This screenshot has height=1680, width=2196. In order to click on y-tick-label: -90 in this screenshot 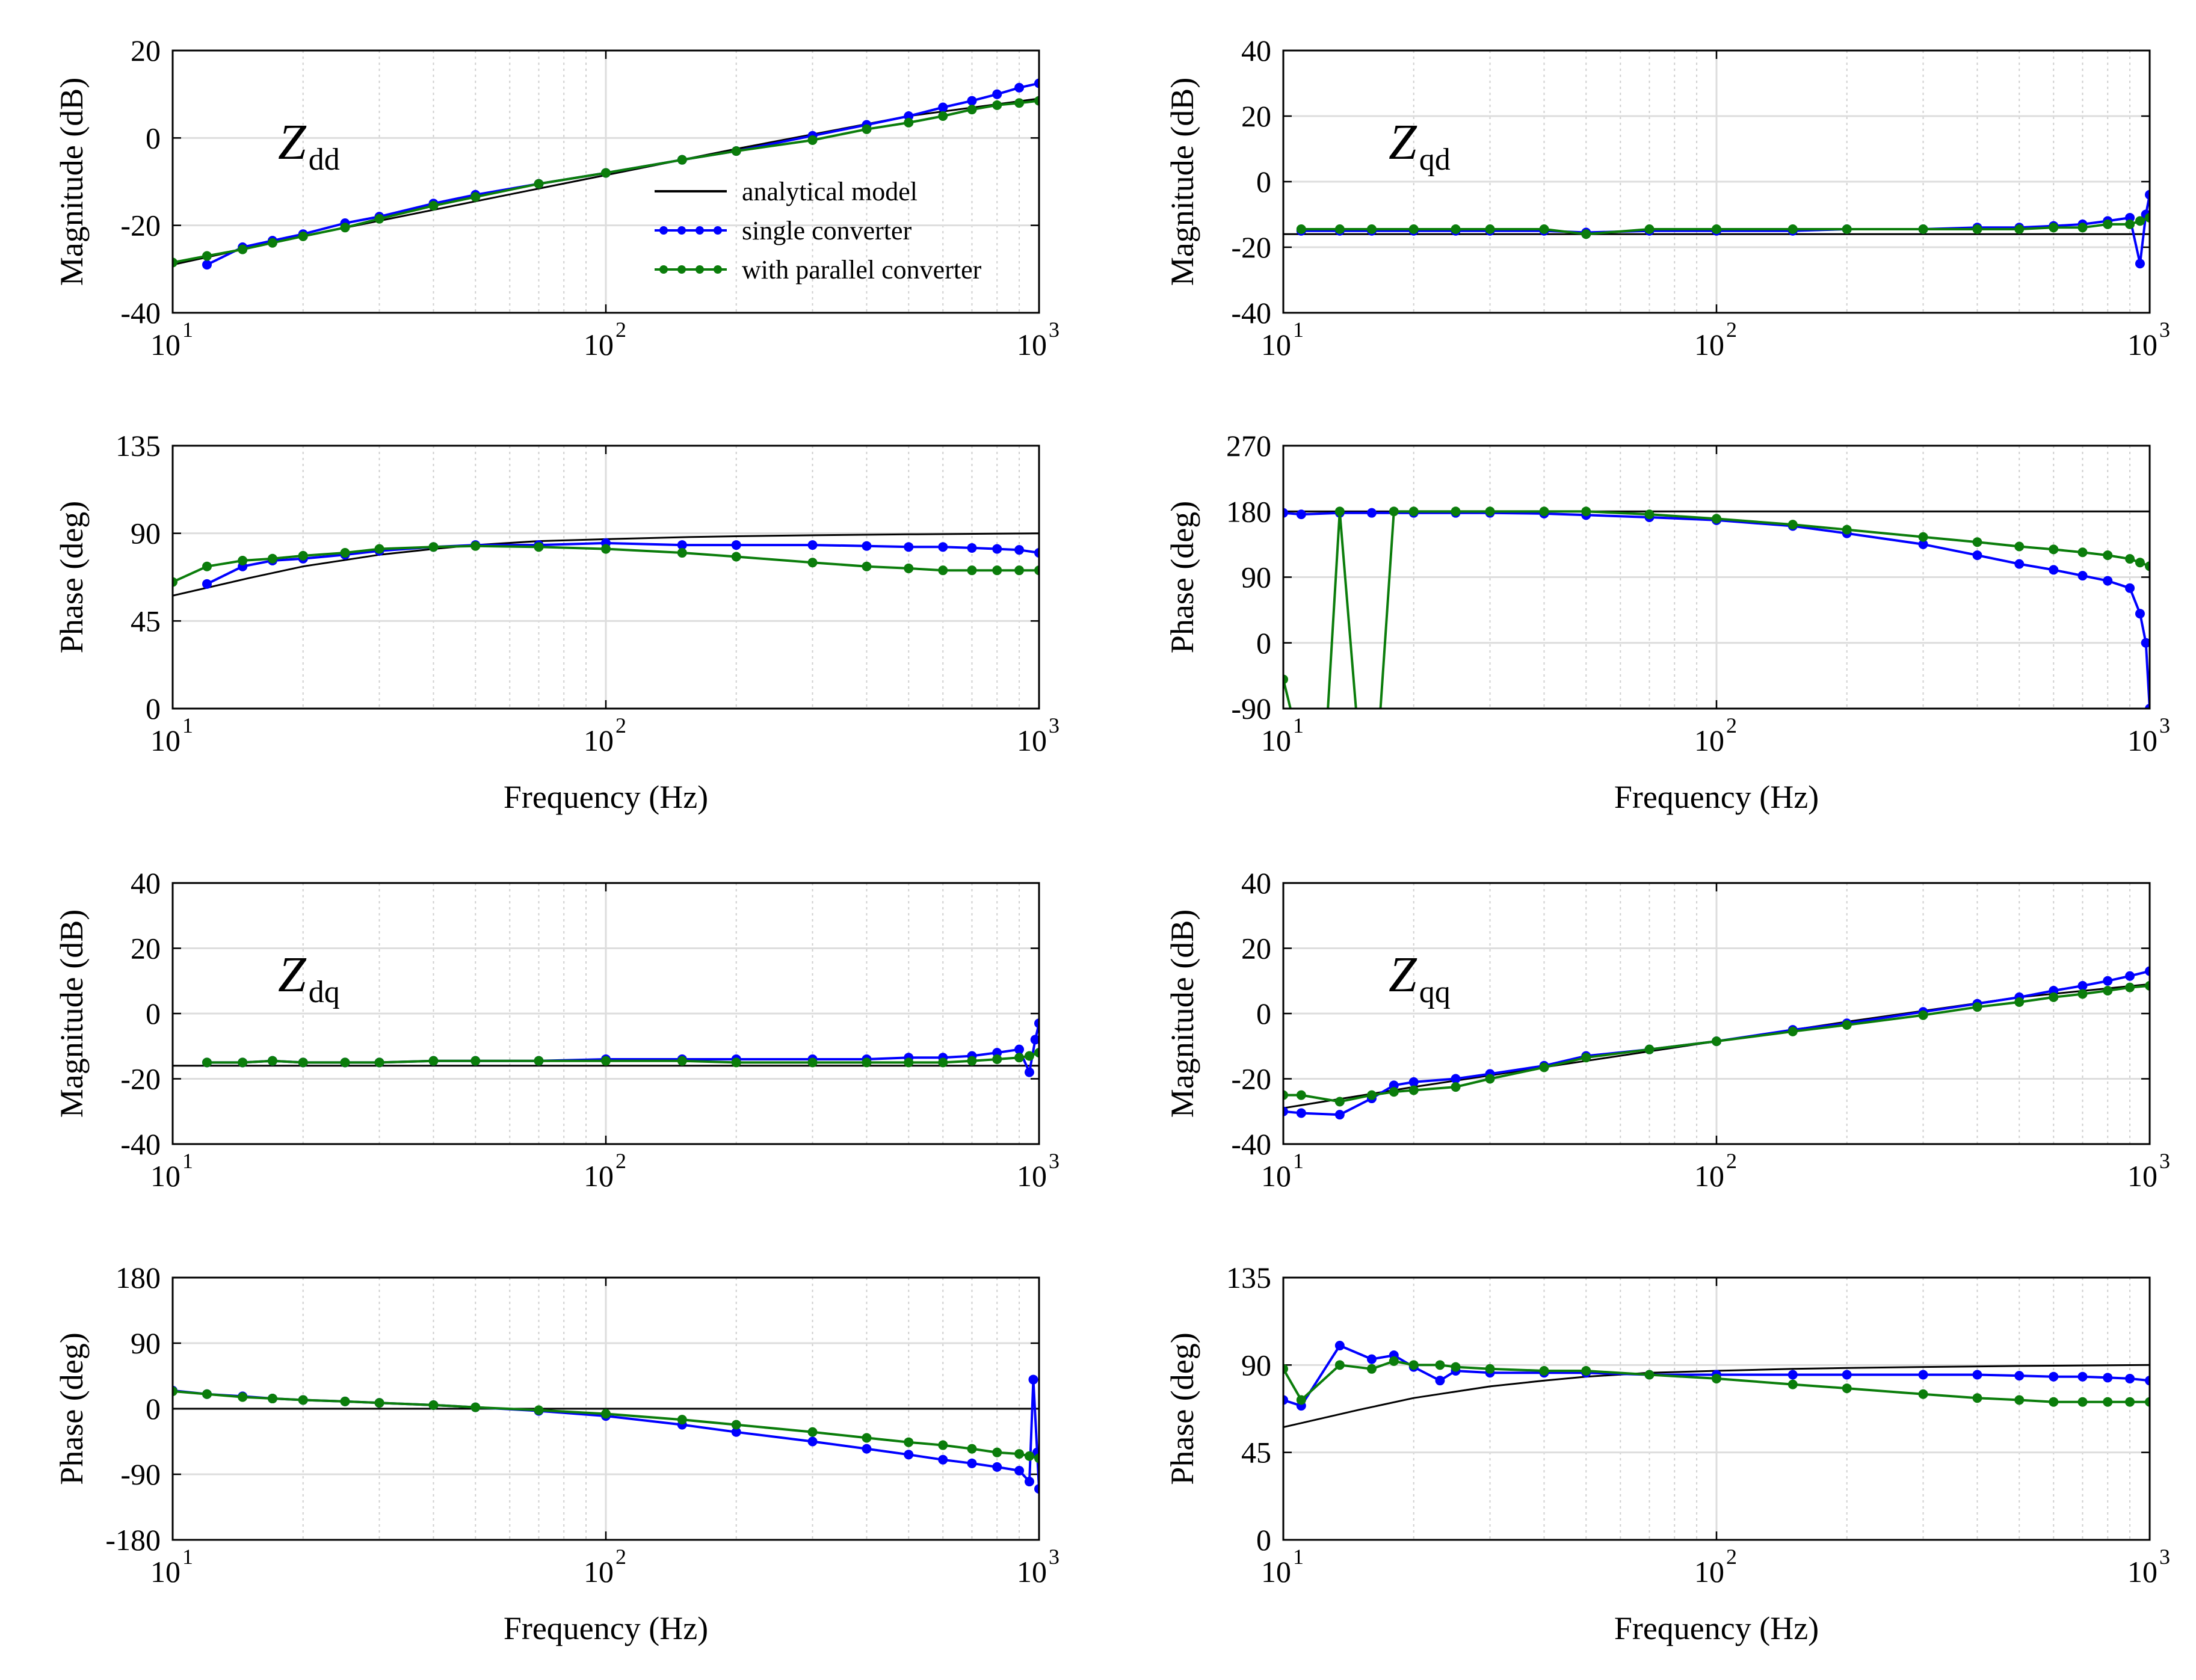, I will do `click(140, 1474)`.